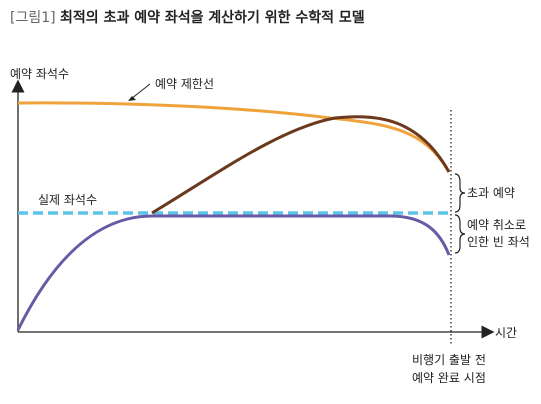  What do you see at coordinates (140, 91) in the screenshot?
I see `limit-pointer` at bounding box center [140, 91].